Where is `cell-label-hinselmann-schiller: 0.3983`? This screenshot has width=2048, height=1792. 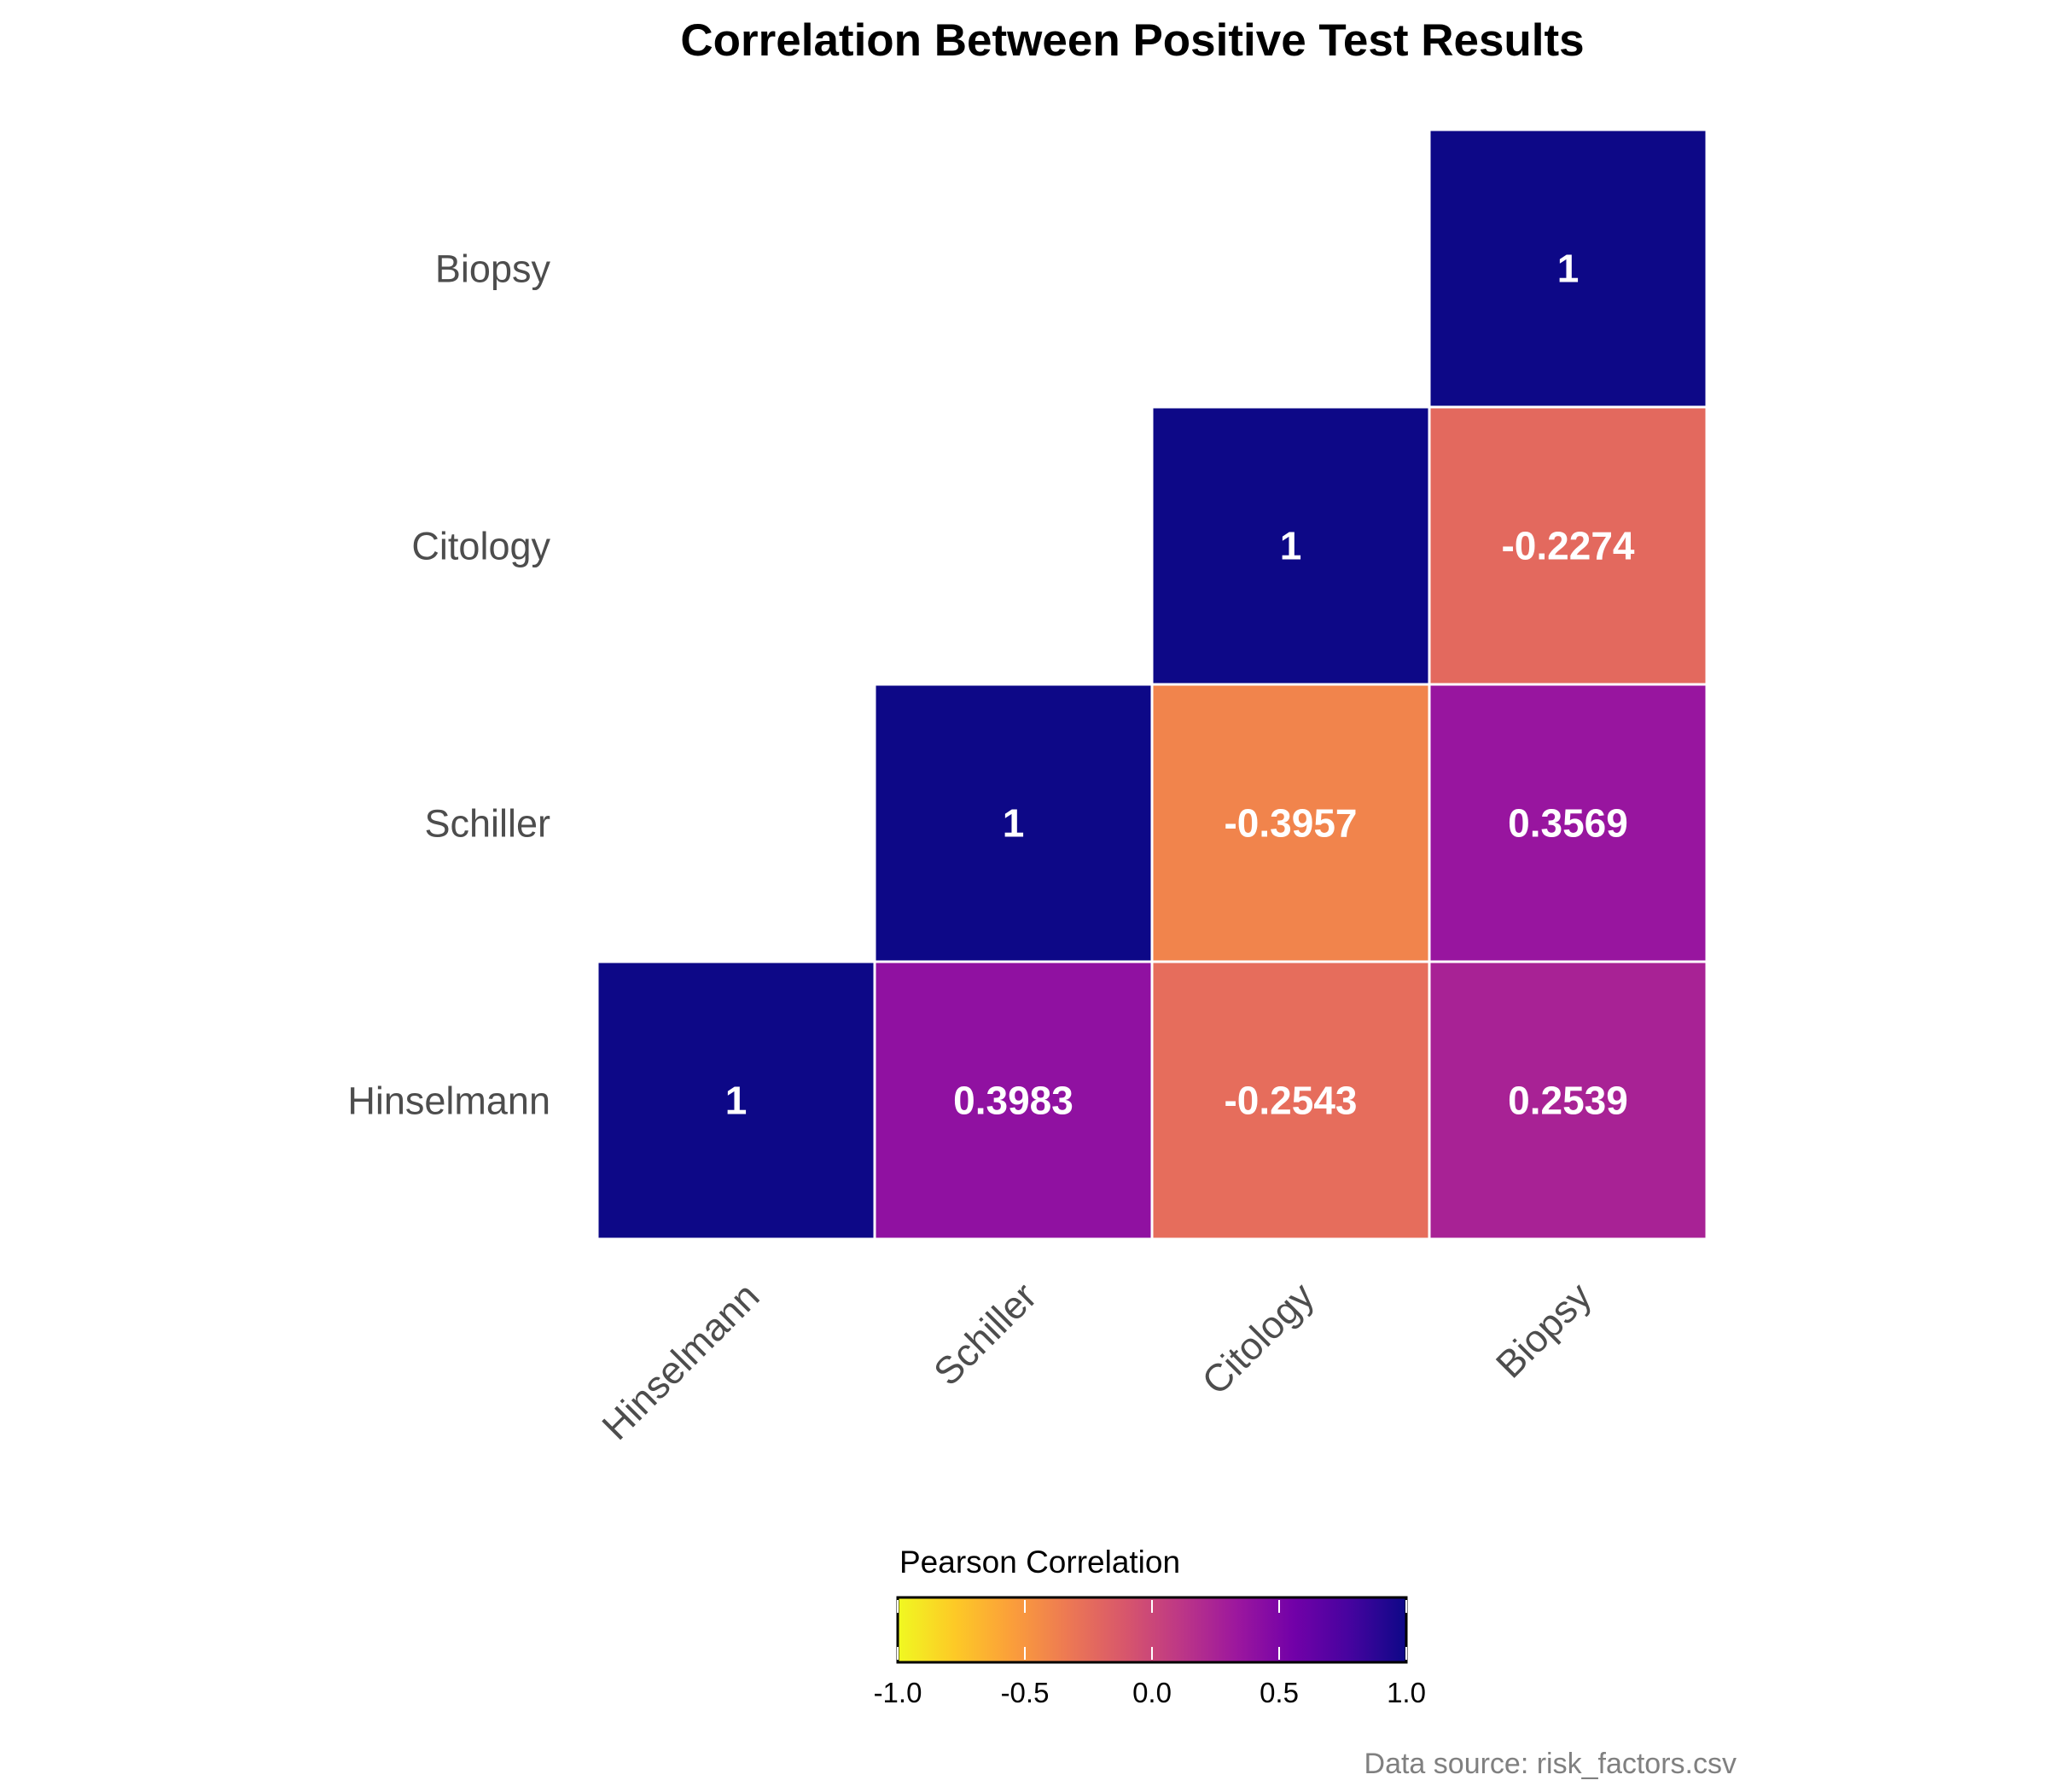
cell-label-hinselmann-schiller: 0.3983 is located at coordinates (1013, 1101).